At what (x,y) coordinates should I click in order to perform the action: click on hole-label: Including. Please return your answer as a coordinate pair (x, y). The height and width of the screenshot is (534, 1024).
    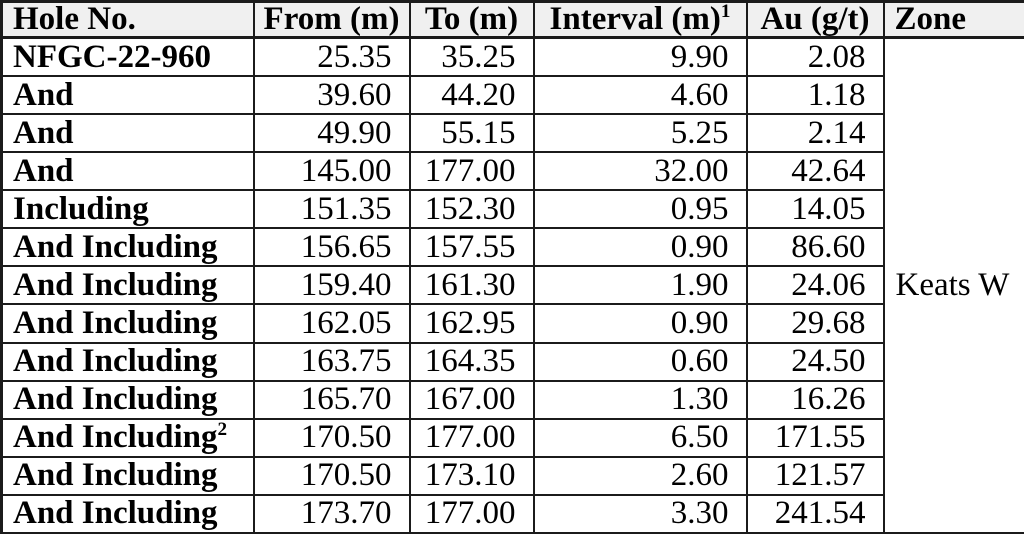
    Looking at the image, I should click on (81, 208).